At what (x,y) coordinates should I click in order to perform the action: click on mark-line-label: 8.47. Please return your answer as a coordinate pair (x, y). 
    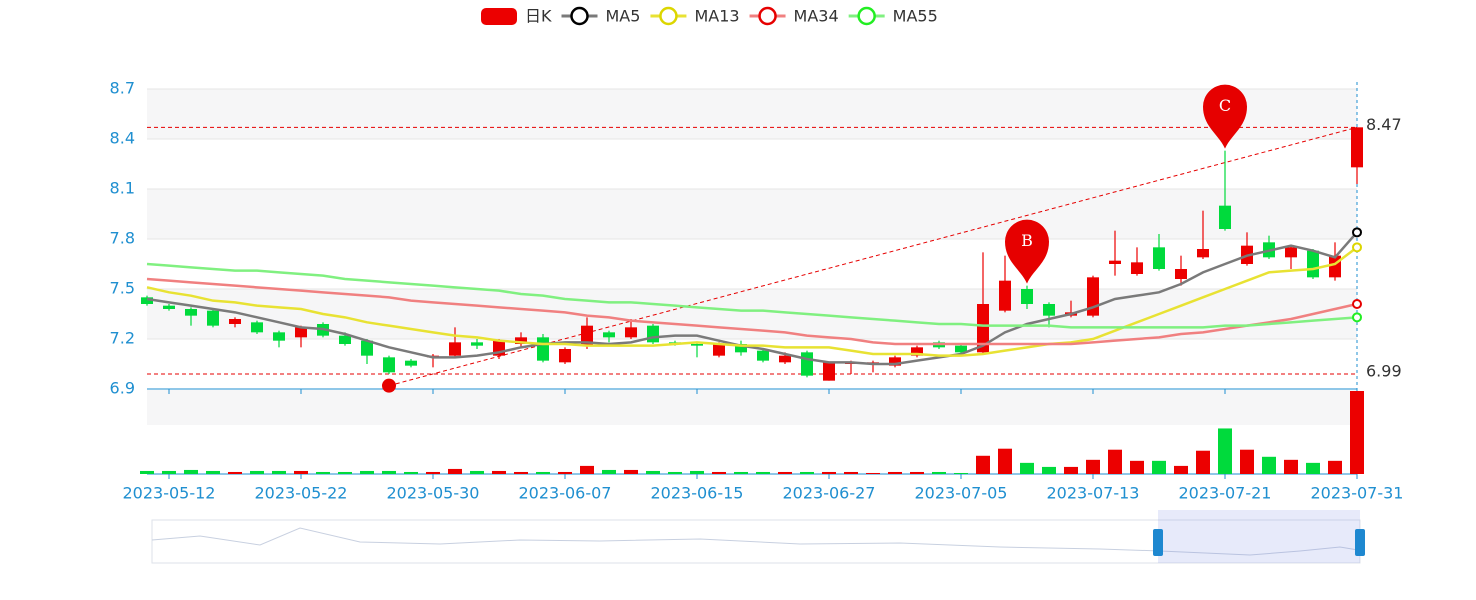
    Looking at the image, I should click on (1384, 124).